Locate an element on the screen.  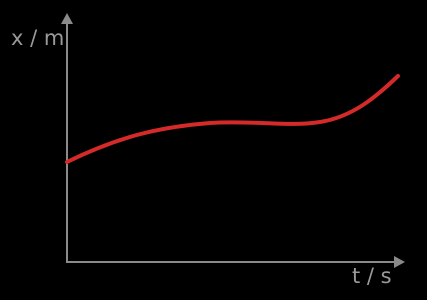
y-axis-label: x / m is located at coordinates (37, 38).